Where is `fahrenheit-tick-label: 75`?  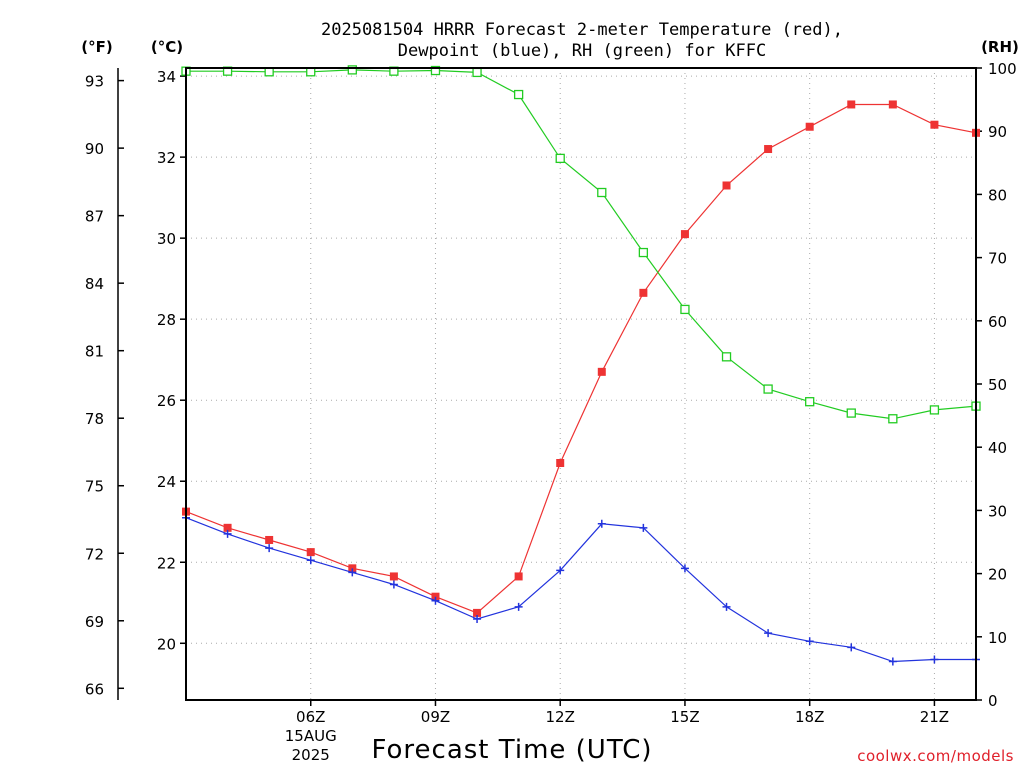
fahrenheit-tick-label: 75 is located at coordinates (94, 487).